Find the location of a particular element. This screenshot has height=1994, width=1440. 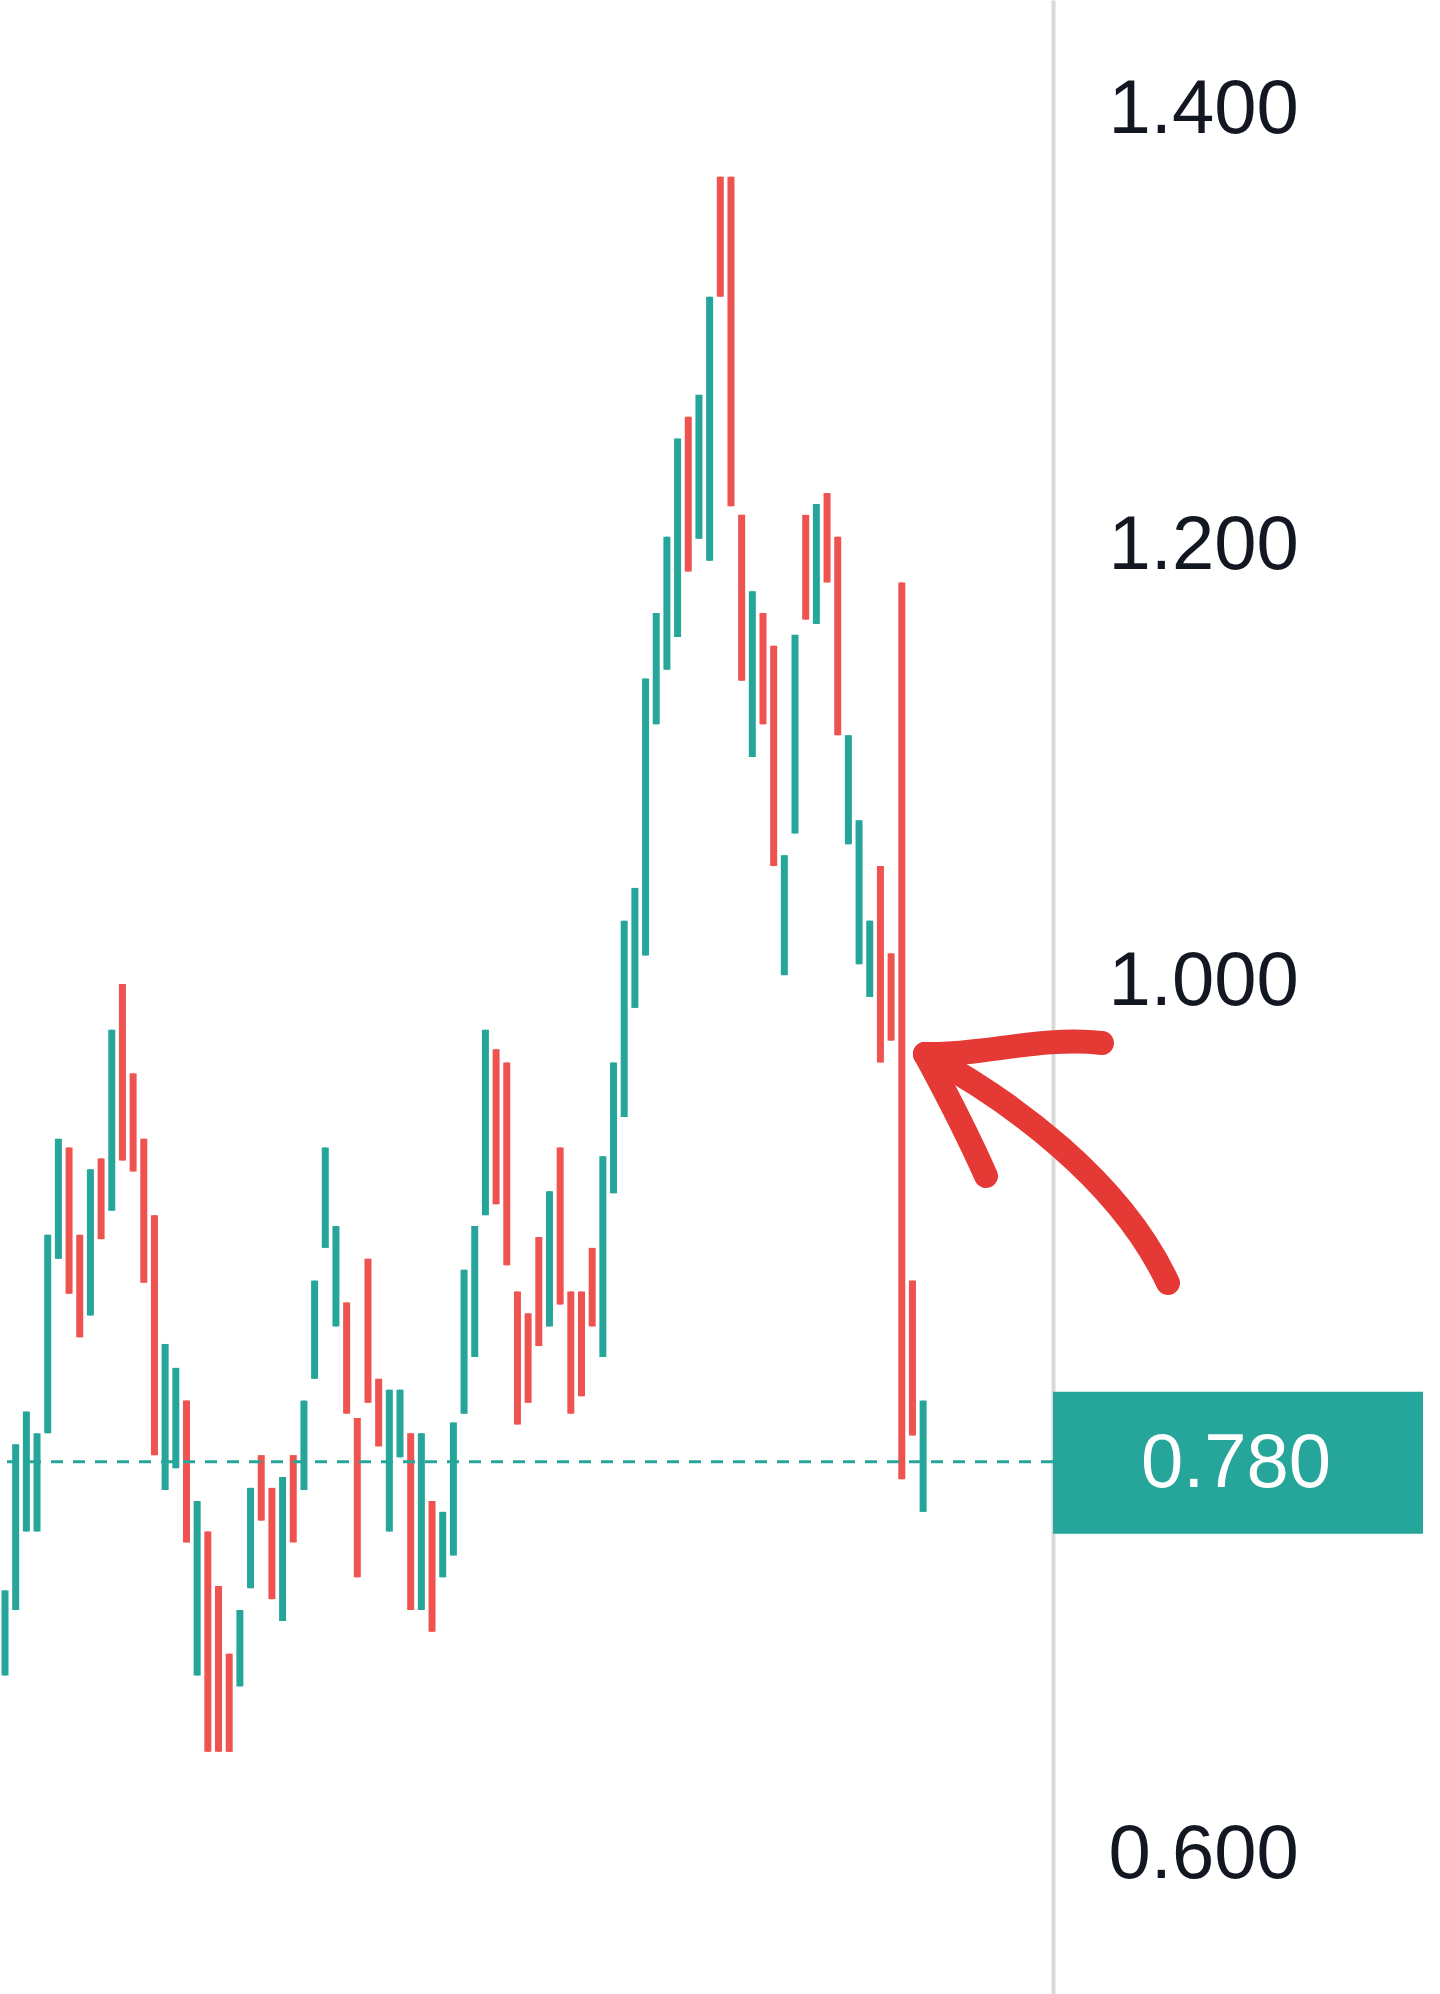

y-tick-label: 1.200 is located at coordinates (1203, 542).